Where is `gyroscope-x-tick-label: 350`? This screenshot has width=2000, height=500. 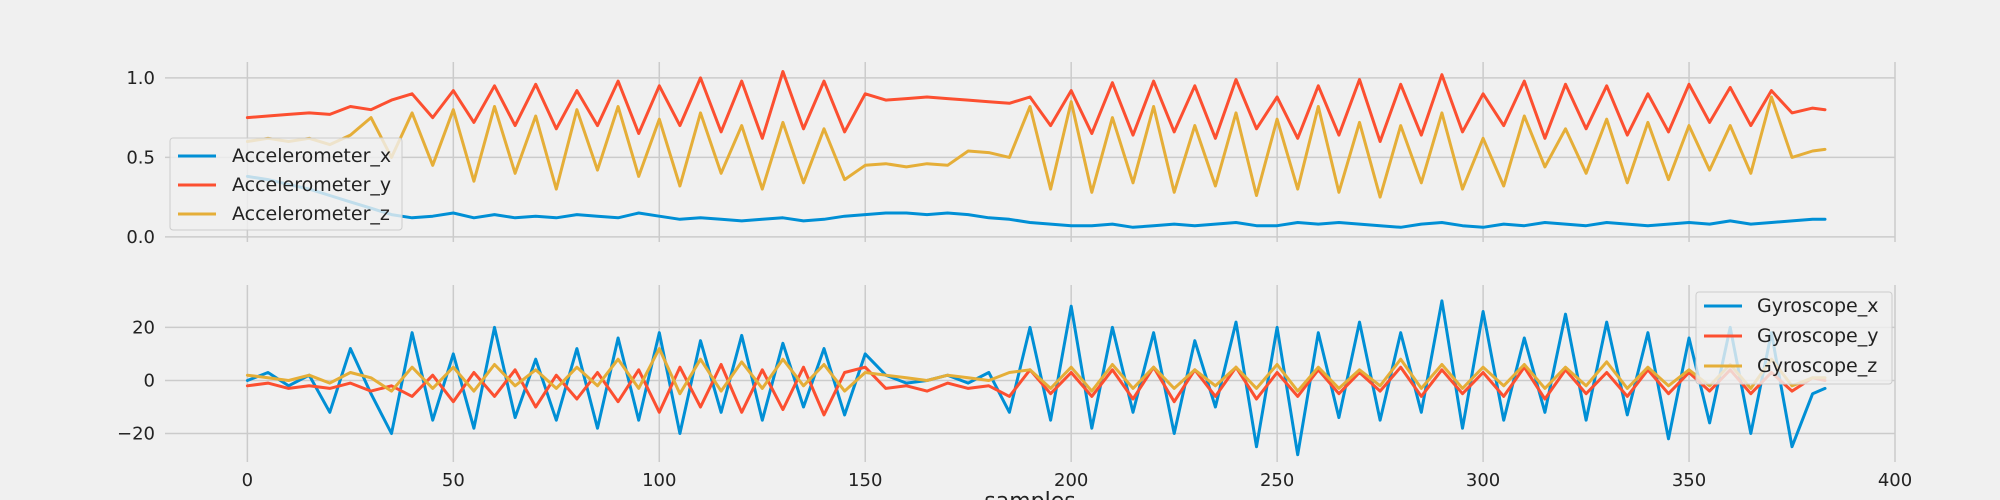
gyroscope-x-tick-label: 350 is located at coordinates (1689, 480).